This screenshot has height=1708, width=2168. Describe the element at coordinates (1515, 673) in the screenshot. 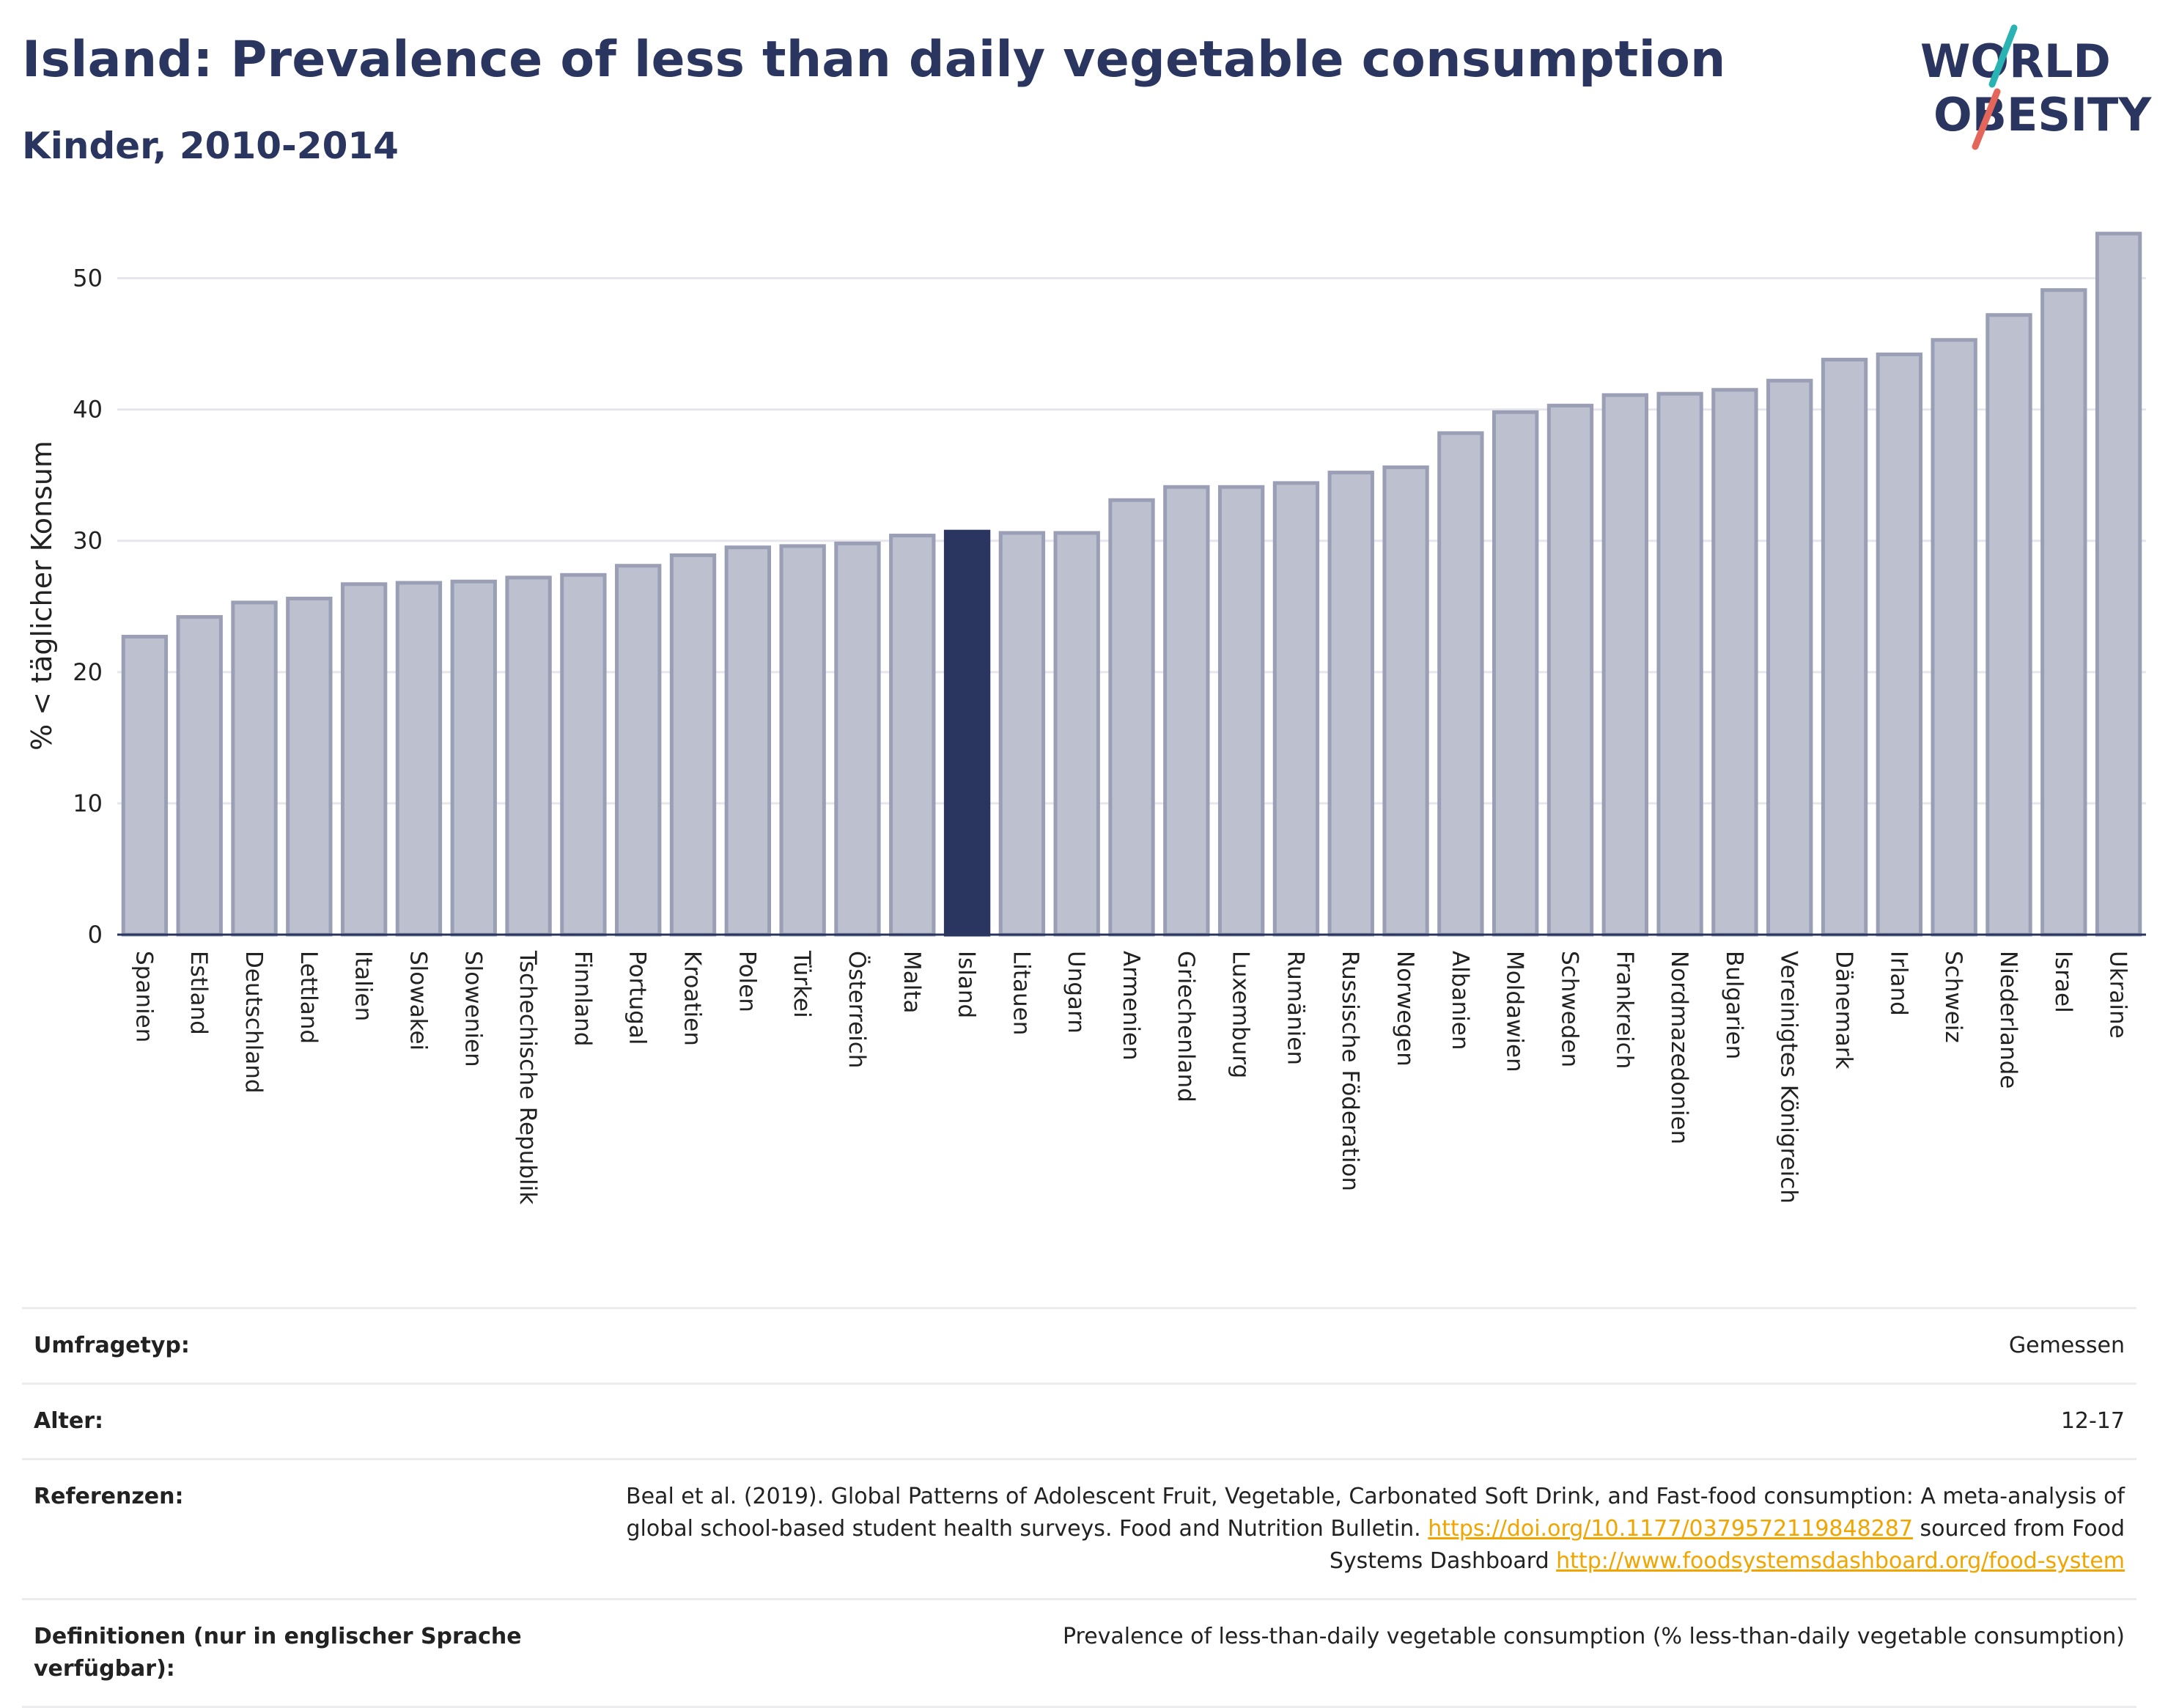

I see `bar-moldawien` at that location.